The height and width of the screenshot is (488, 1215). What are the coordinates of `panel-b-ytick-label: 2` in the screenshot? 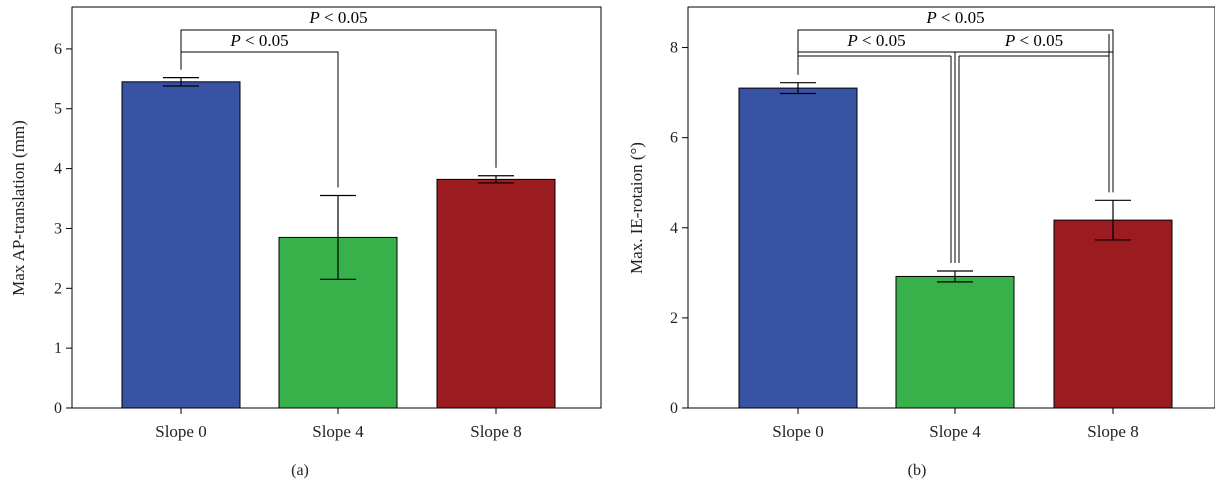 It's located at (674, 318).